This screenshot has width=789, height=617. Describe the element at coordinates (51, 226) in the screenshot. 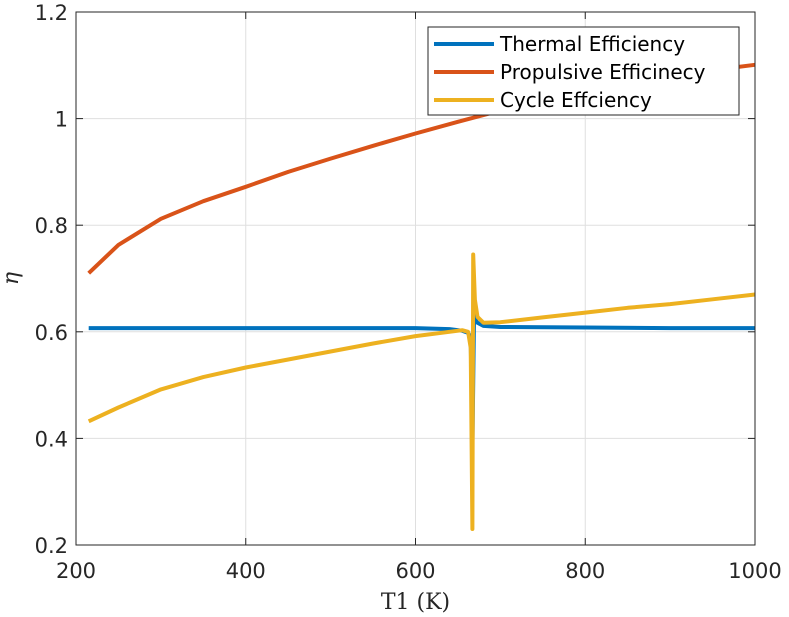

I see `y-tick-label: 0.8` at that location.